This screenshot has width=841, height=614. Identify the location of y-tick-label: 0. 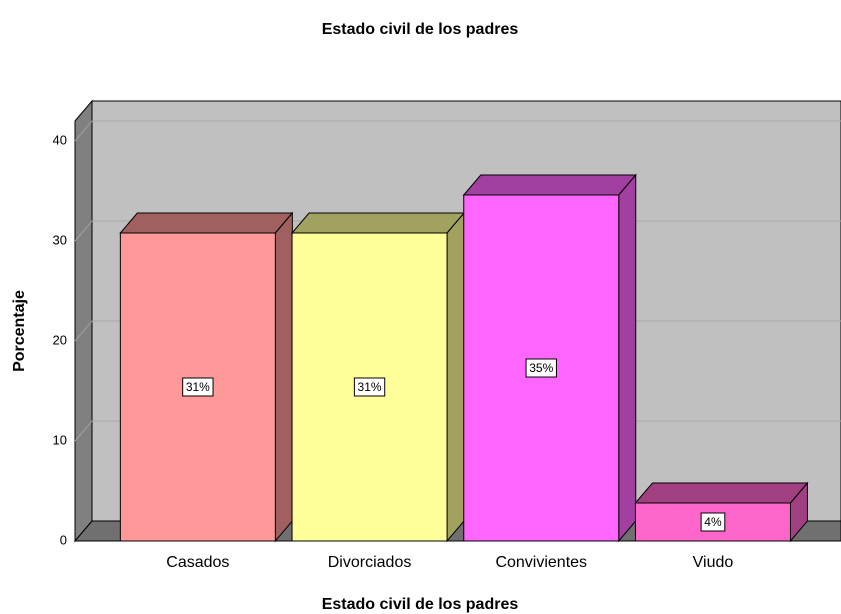
(63, 539).